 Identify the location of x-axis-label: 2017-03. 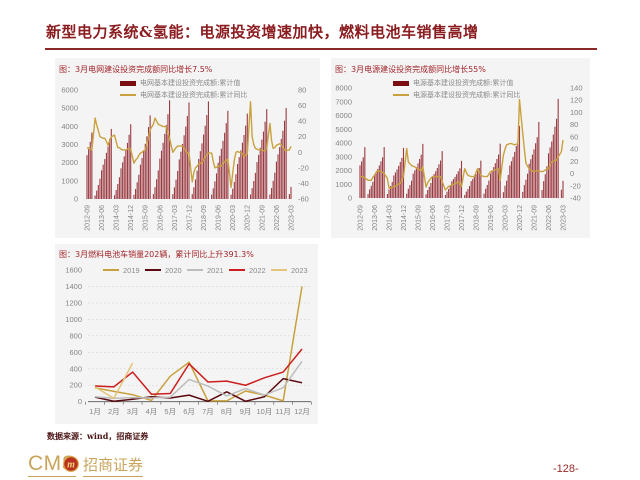
(175, 218).